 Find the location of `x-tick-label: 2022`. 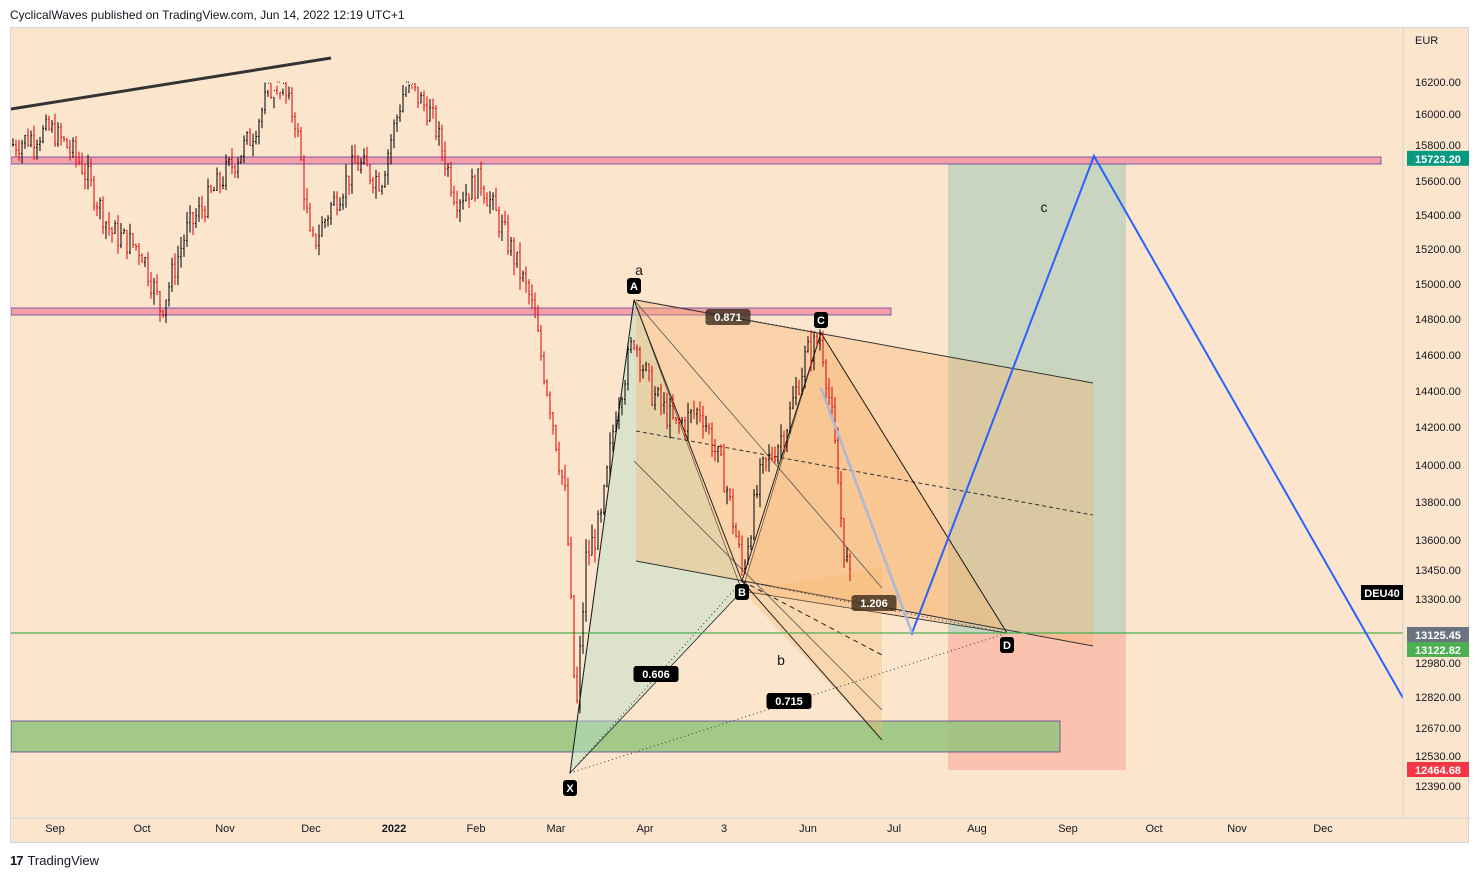

x-tick-label: 2022 is located at coordinates (394, 829).